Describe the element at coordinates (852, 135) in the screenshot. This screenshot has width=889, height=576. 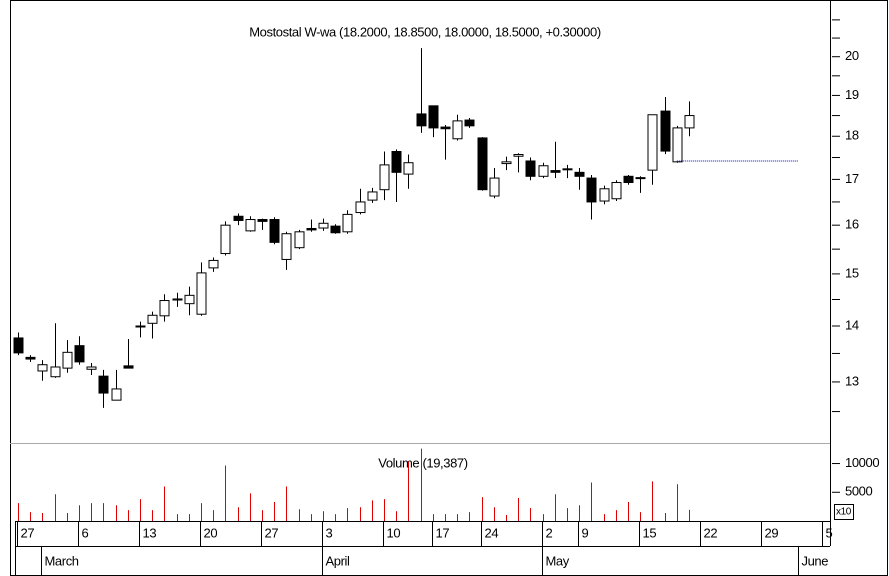
I see `y-tick-label: 18` at that location.